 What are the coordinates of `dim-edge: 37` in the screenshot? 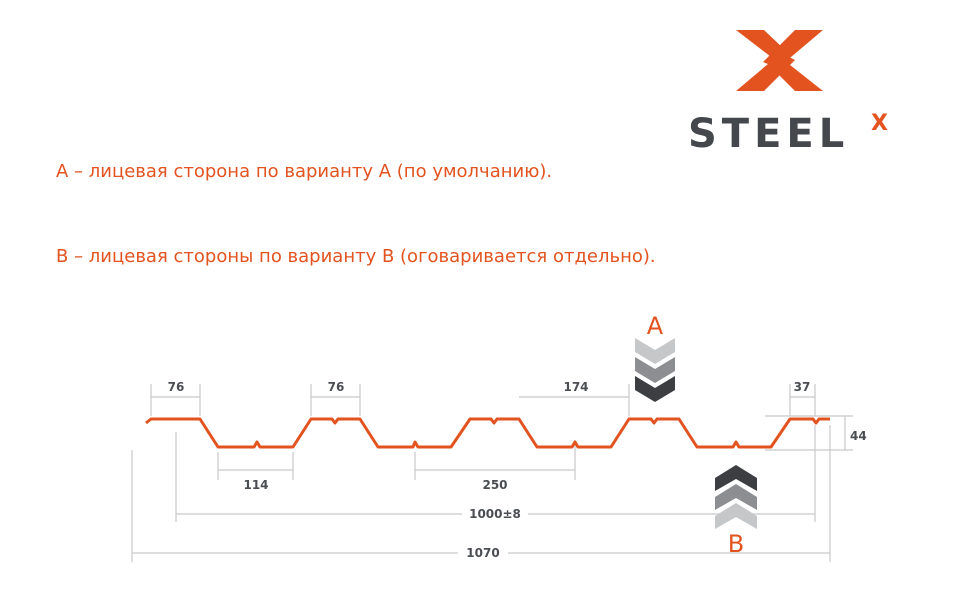 It's located at (802, 387).